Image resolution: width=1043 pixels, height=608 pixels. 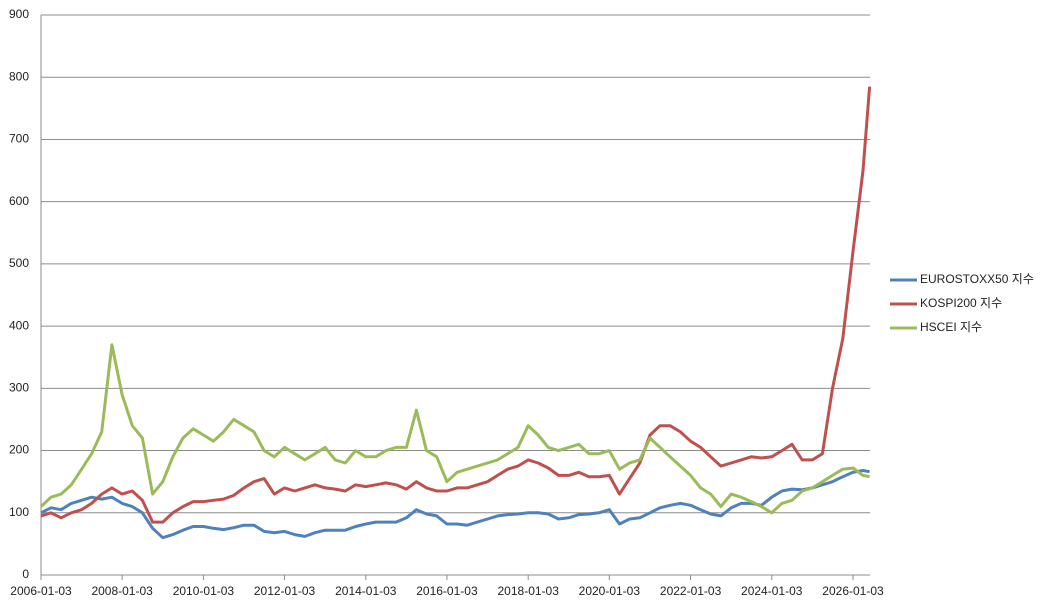 What do you see at coordinates (285, 591) in the screenshot?
I see `x-tick-label: 2012-01-03` at bounding box center [285, 591].